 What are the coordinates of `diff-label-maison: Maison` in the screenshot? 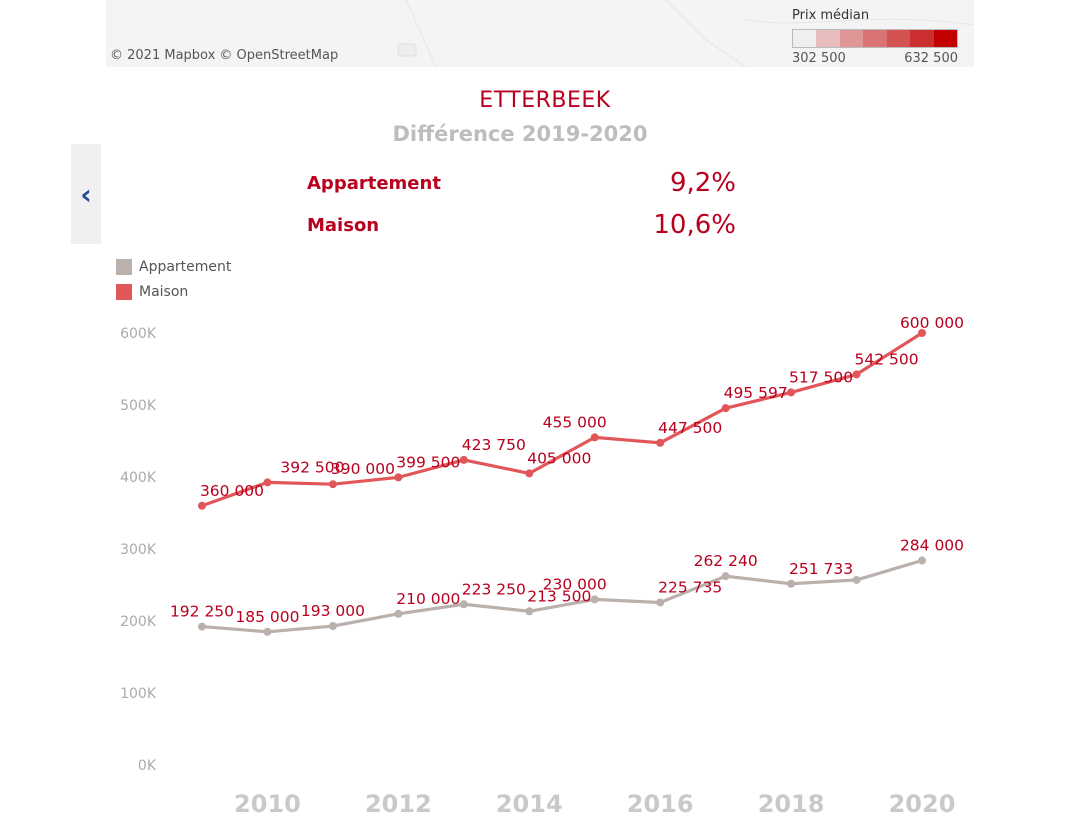 It's located at (343, 225).